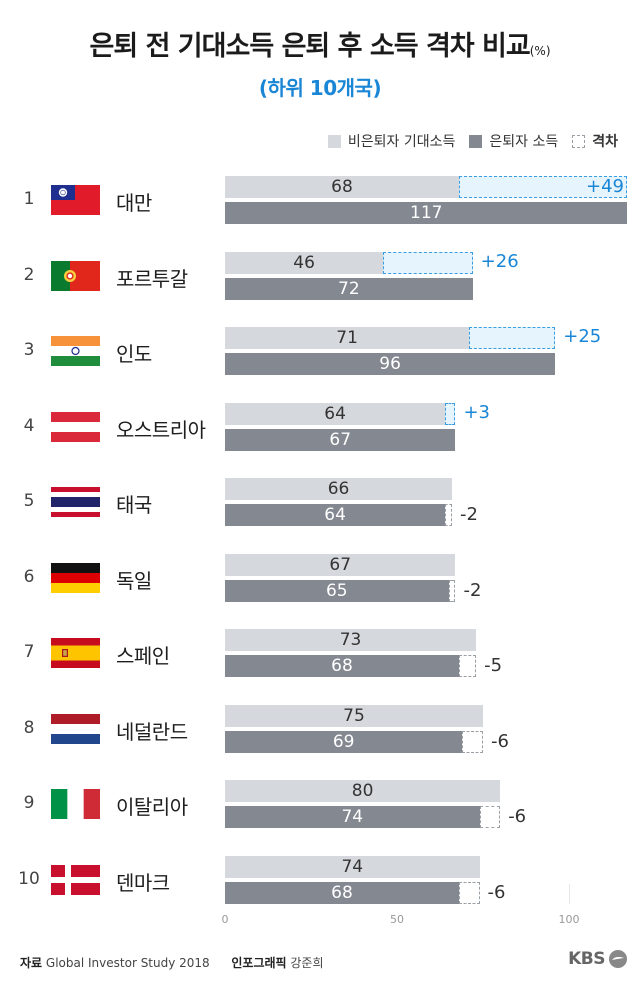 This screenshot has width=640, height=991. What do you see at coordinates (75, 276) in the screenshot?
I see `portugal-flag-icon` at bounding box center [75, 276].